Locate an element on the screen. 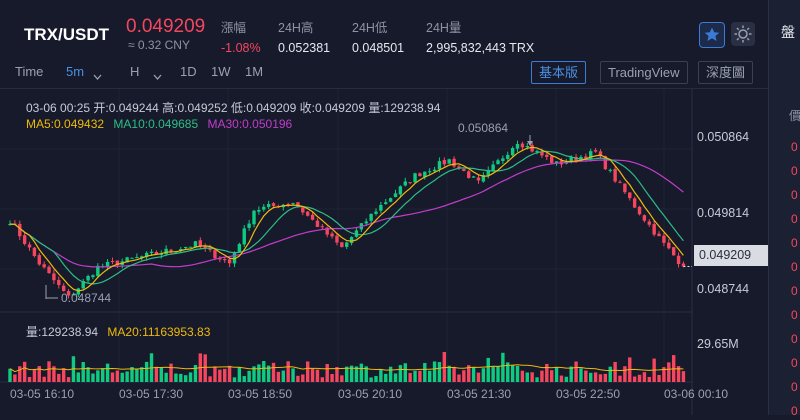 The image size is (800, 420). low-annotation: 0.048744 is located at coordinates (78, 295).